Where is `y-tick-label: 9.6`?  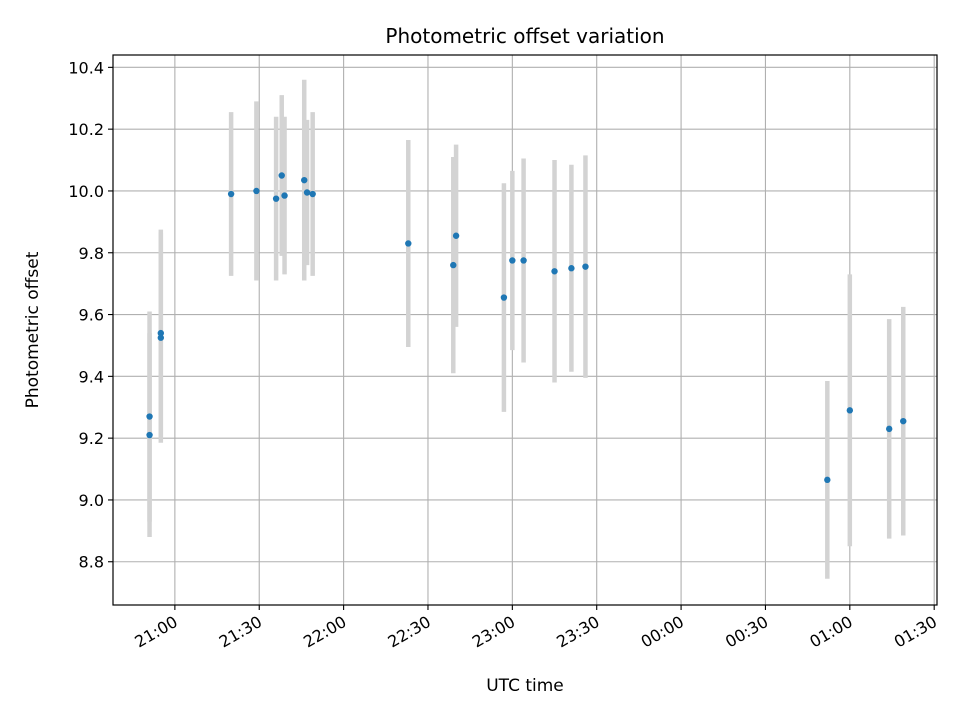
y-tick-label: 9.6 is located at coordinates (91, 315).